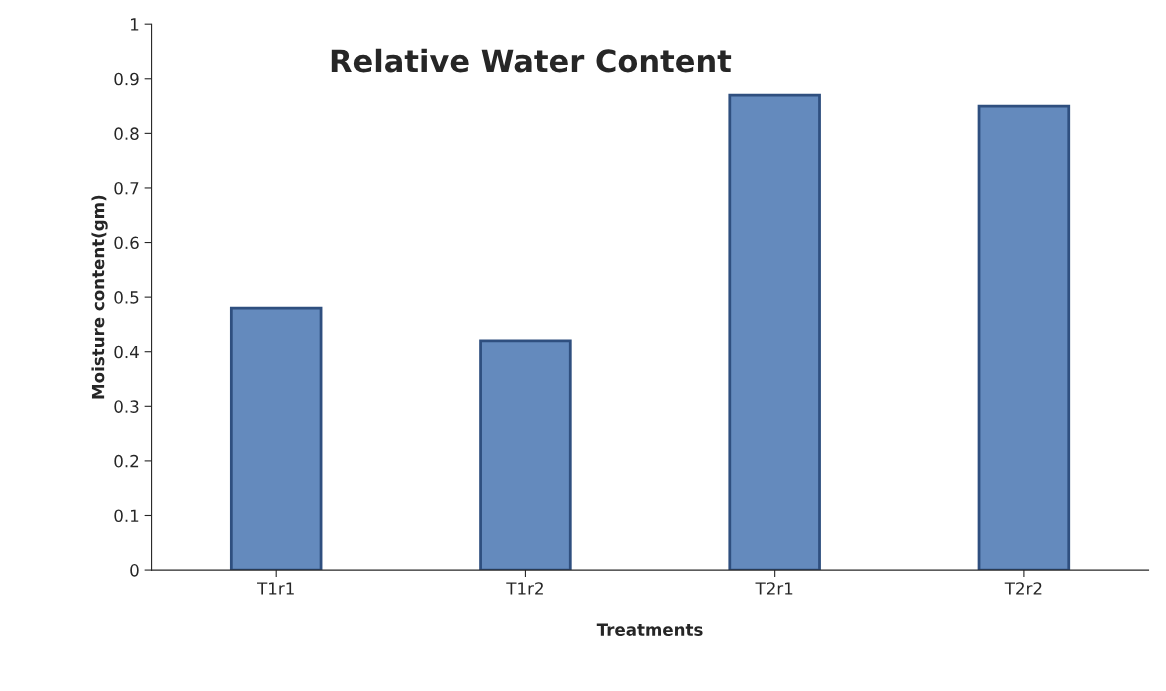 The image size is (1166, 691). What do you see at coordinates (774, 588) in the screenshot?
I see `x-tick-label: T2r1` at bounding box center [774, 588].